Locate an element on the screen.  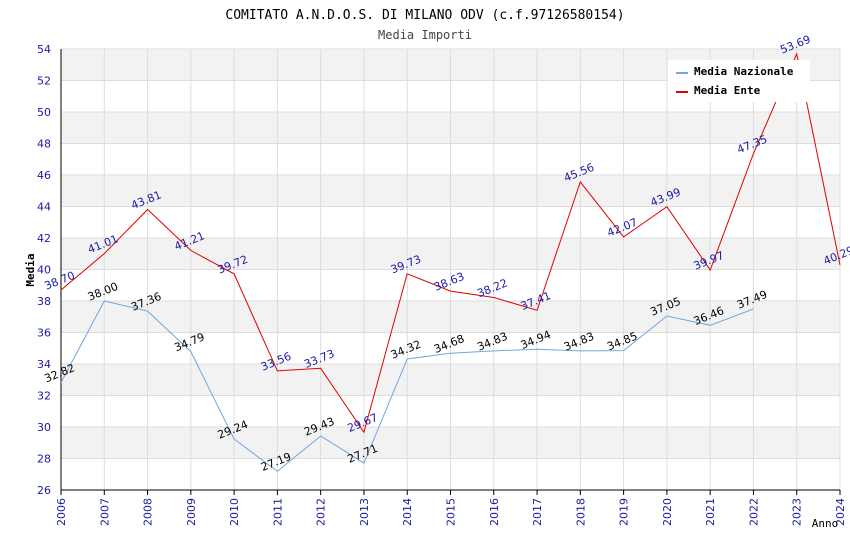
y-tick-label: 34 is located at coordinates (44, 364).